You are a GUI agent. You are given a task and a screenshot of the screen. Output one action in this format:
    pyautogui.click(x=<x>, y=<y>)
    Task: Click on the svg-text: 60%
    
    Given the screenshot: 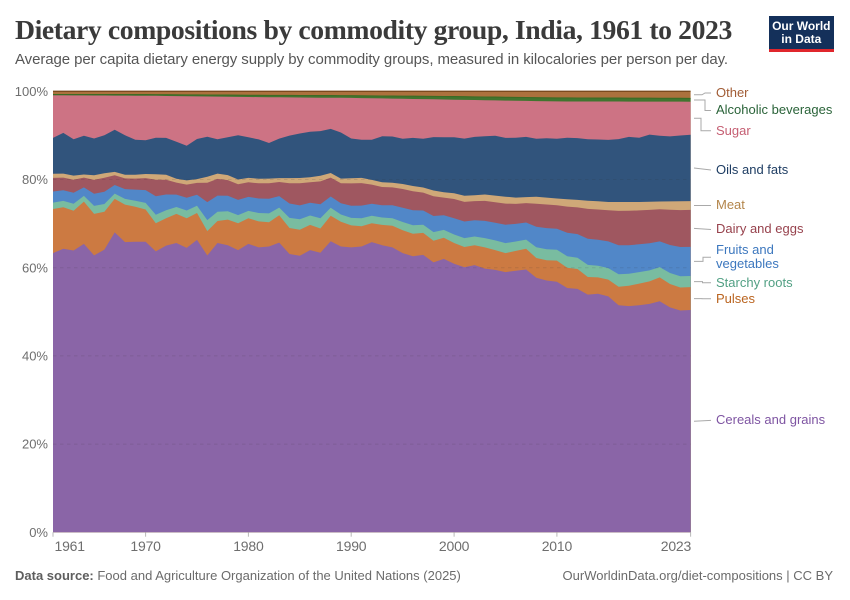 What is the action you would take?
    pyautogui.click(x=35, y=267)
    